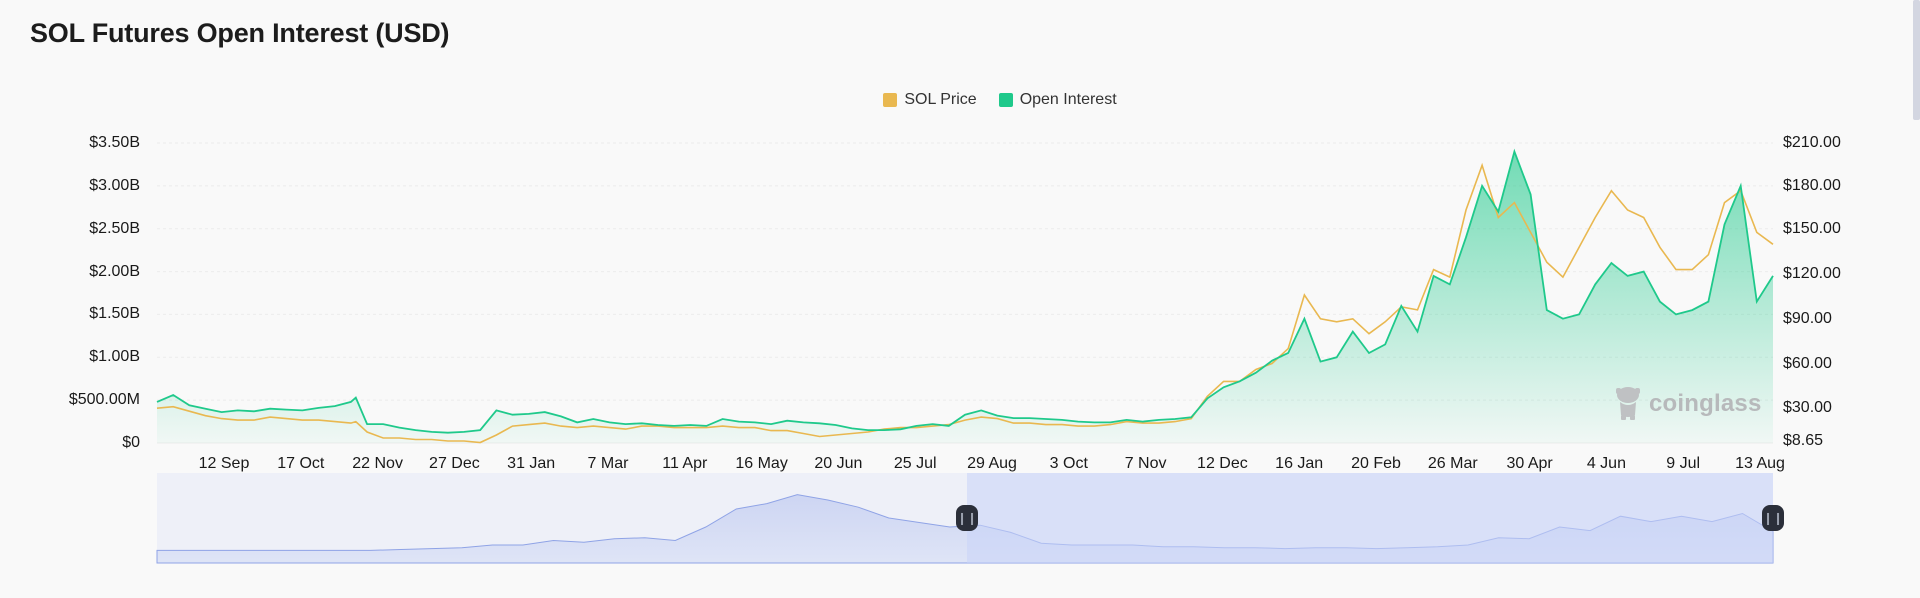  I want to click on coinglass-watermark: coinglass, so click(1687, 404).